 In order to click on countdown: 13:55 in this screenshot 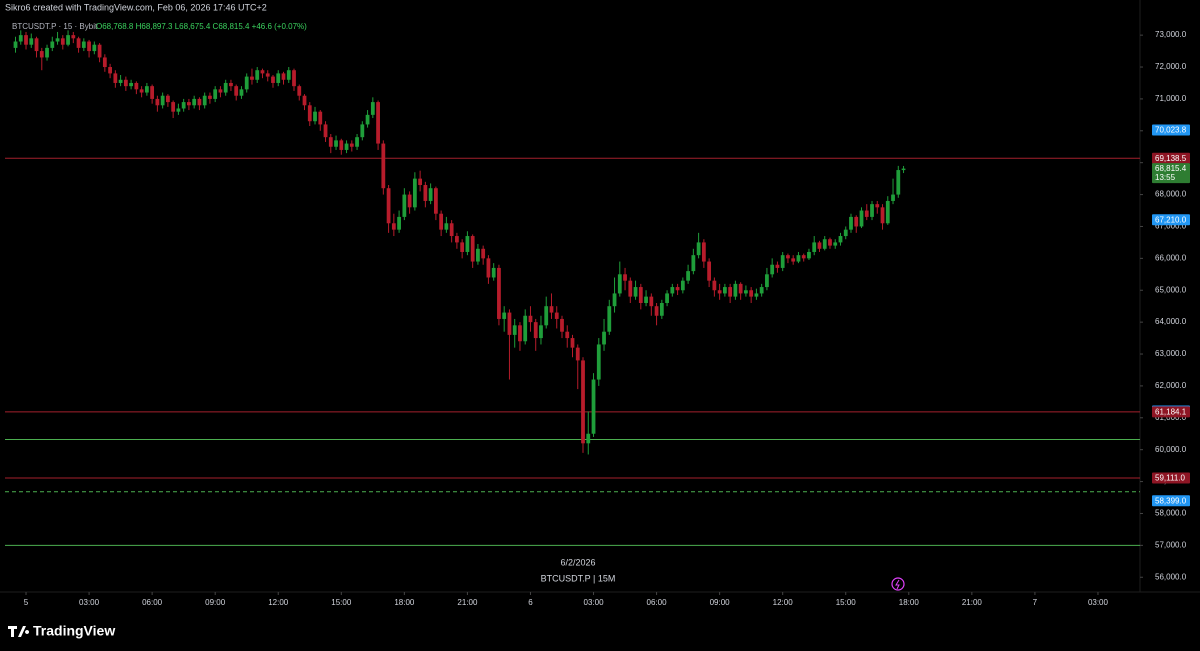, I will do `click(1165, 177)`.